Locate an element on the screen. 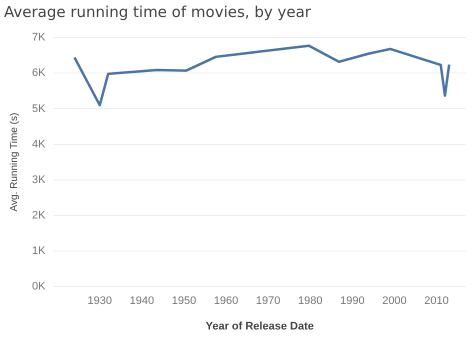 The image size is (474, 339). y-tick-label: 3K is located at coordinates (39, 180).